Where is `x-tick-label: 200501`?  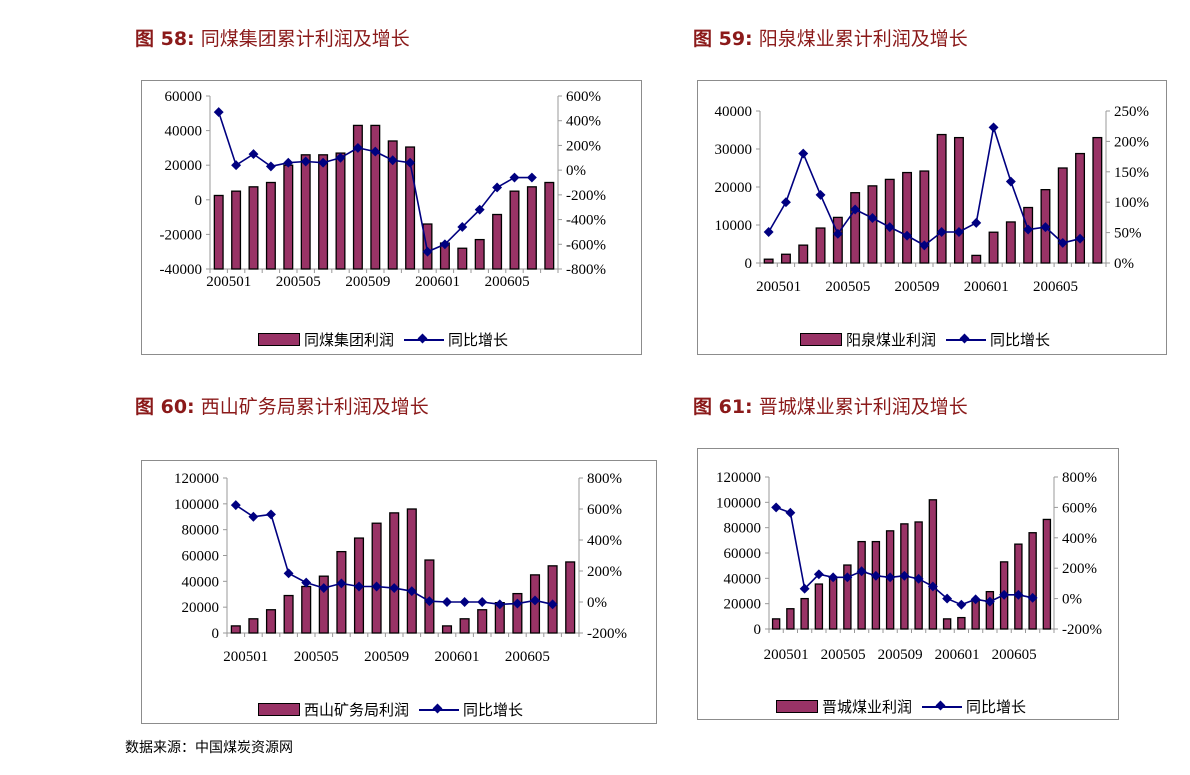
x-tick-label: 200501 is located at coordinates (778, 287).